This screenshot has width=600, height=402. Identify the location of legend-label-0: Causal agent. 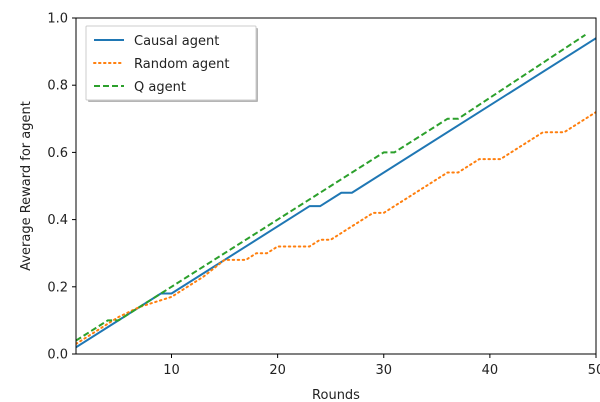
(176, 41).